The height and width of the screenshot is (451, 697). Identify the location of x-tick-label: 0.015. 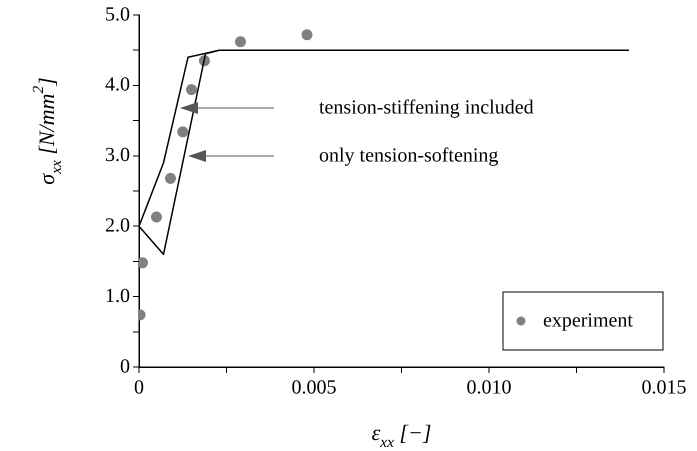
(664, 387).